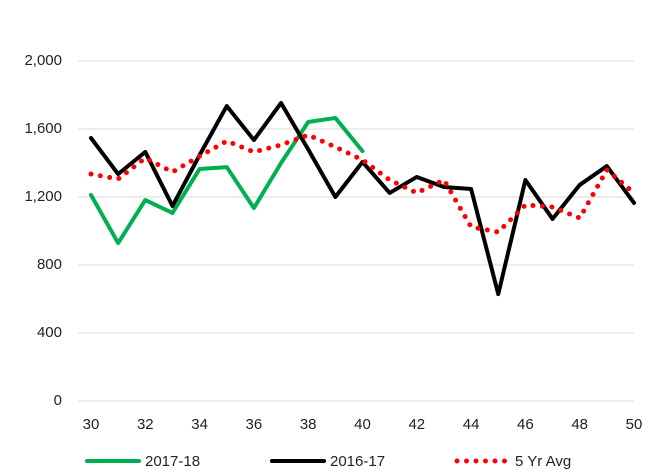  Describe the element at coordinates (43, 196) in the screenshot. I see `y-tick-label: 1,200` at that location.